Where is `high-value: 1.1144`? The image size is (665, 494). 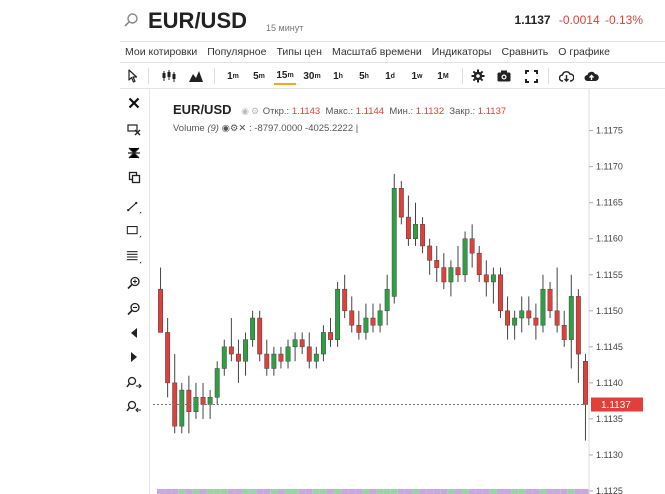 high-value: 1.1144 is located at coordinates (370, 111).